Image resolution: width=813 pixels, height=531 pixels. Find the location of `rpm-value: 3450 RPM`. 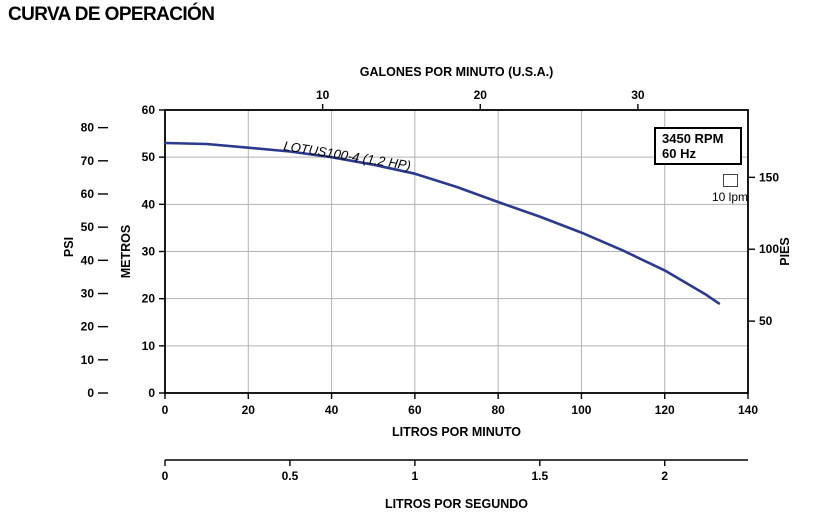

rpm-value: 3450 RPM is located at coordinates (693, 138).